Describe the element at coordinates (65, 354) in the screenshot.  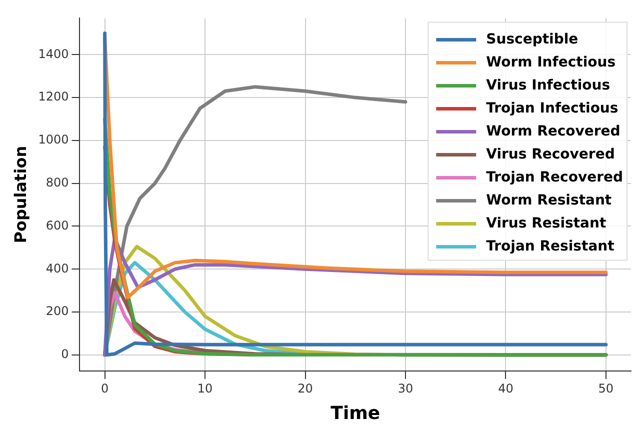
I see `y-tick-label: 0` at that location.